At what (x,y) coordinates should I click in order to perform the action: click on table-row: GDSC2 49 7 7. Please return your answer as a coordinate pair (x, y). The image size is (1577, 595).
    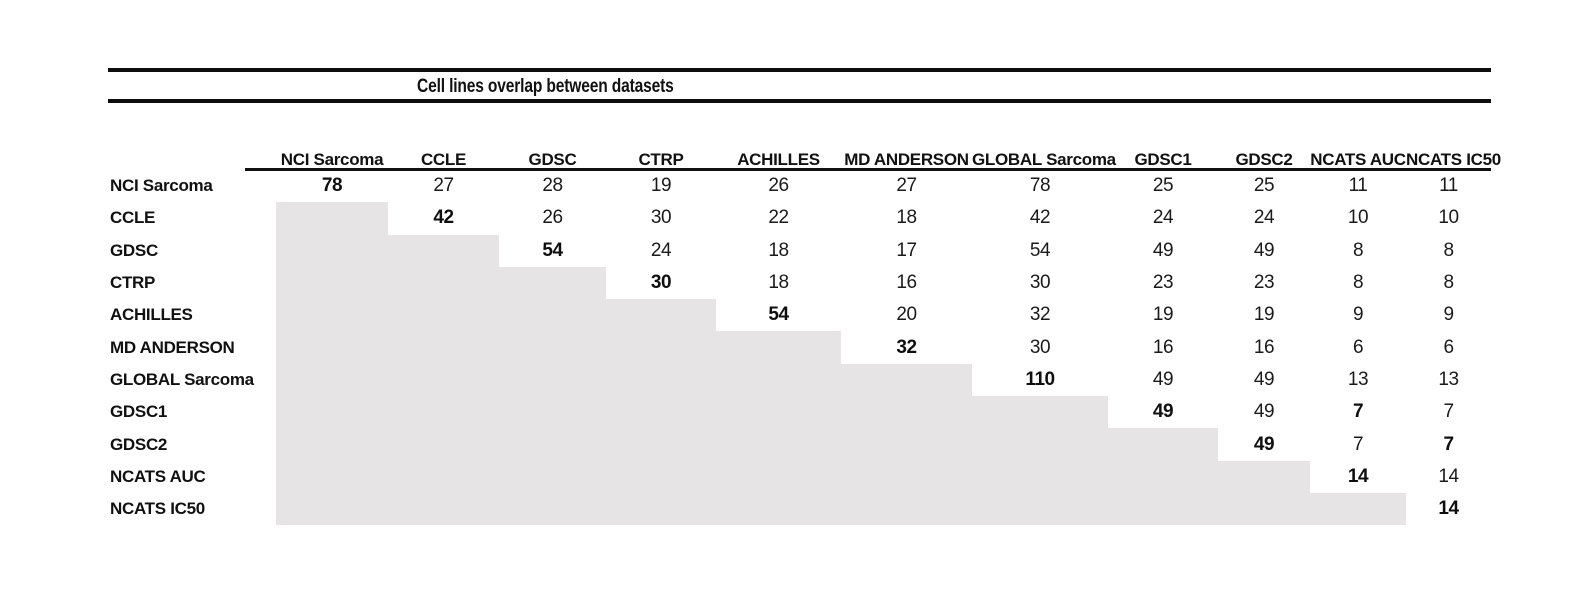
    Looking at the image, I should click on (799, 444).